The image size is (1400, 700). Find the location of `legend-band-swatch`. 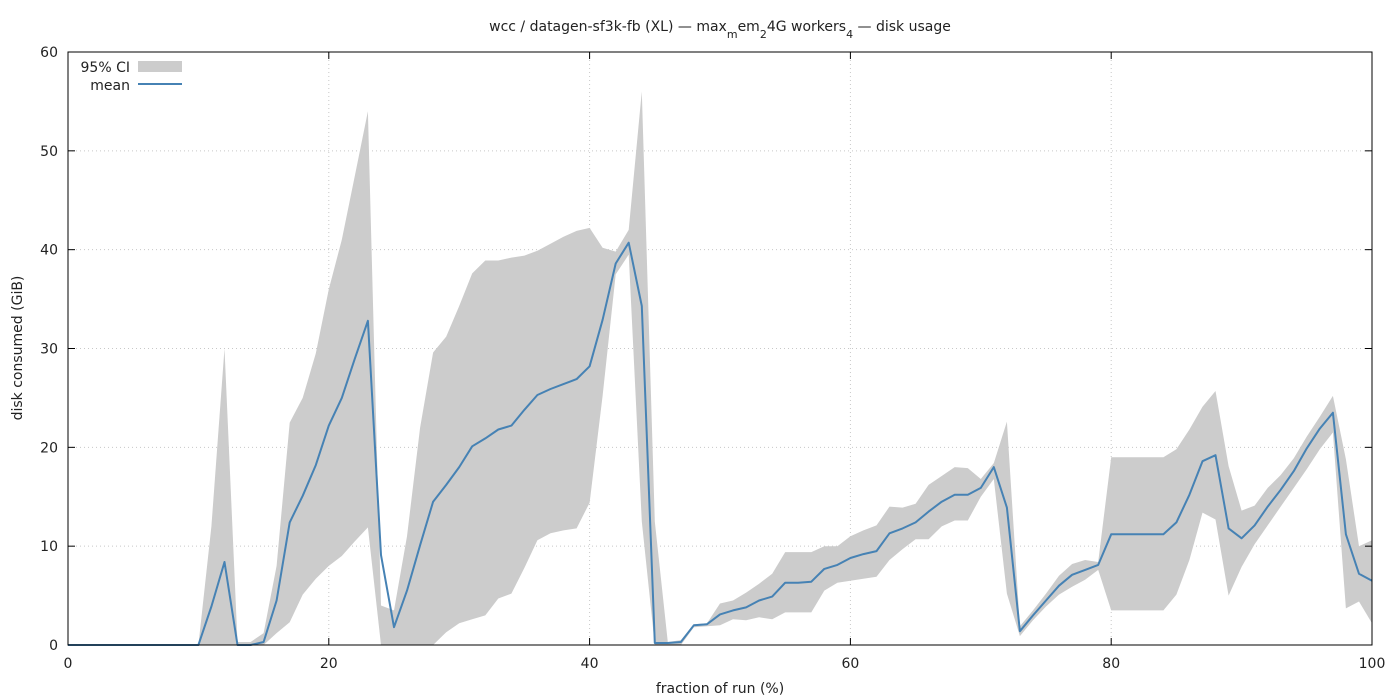

legend-band-swatch is located at coordinates (160, 66).